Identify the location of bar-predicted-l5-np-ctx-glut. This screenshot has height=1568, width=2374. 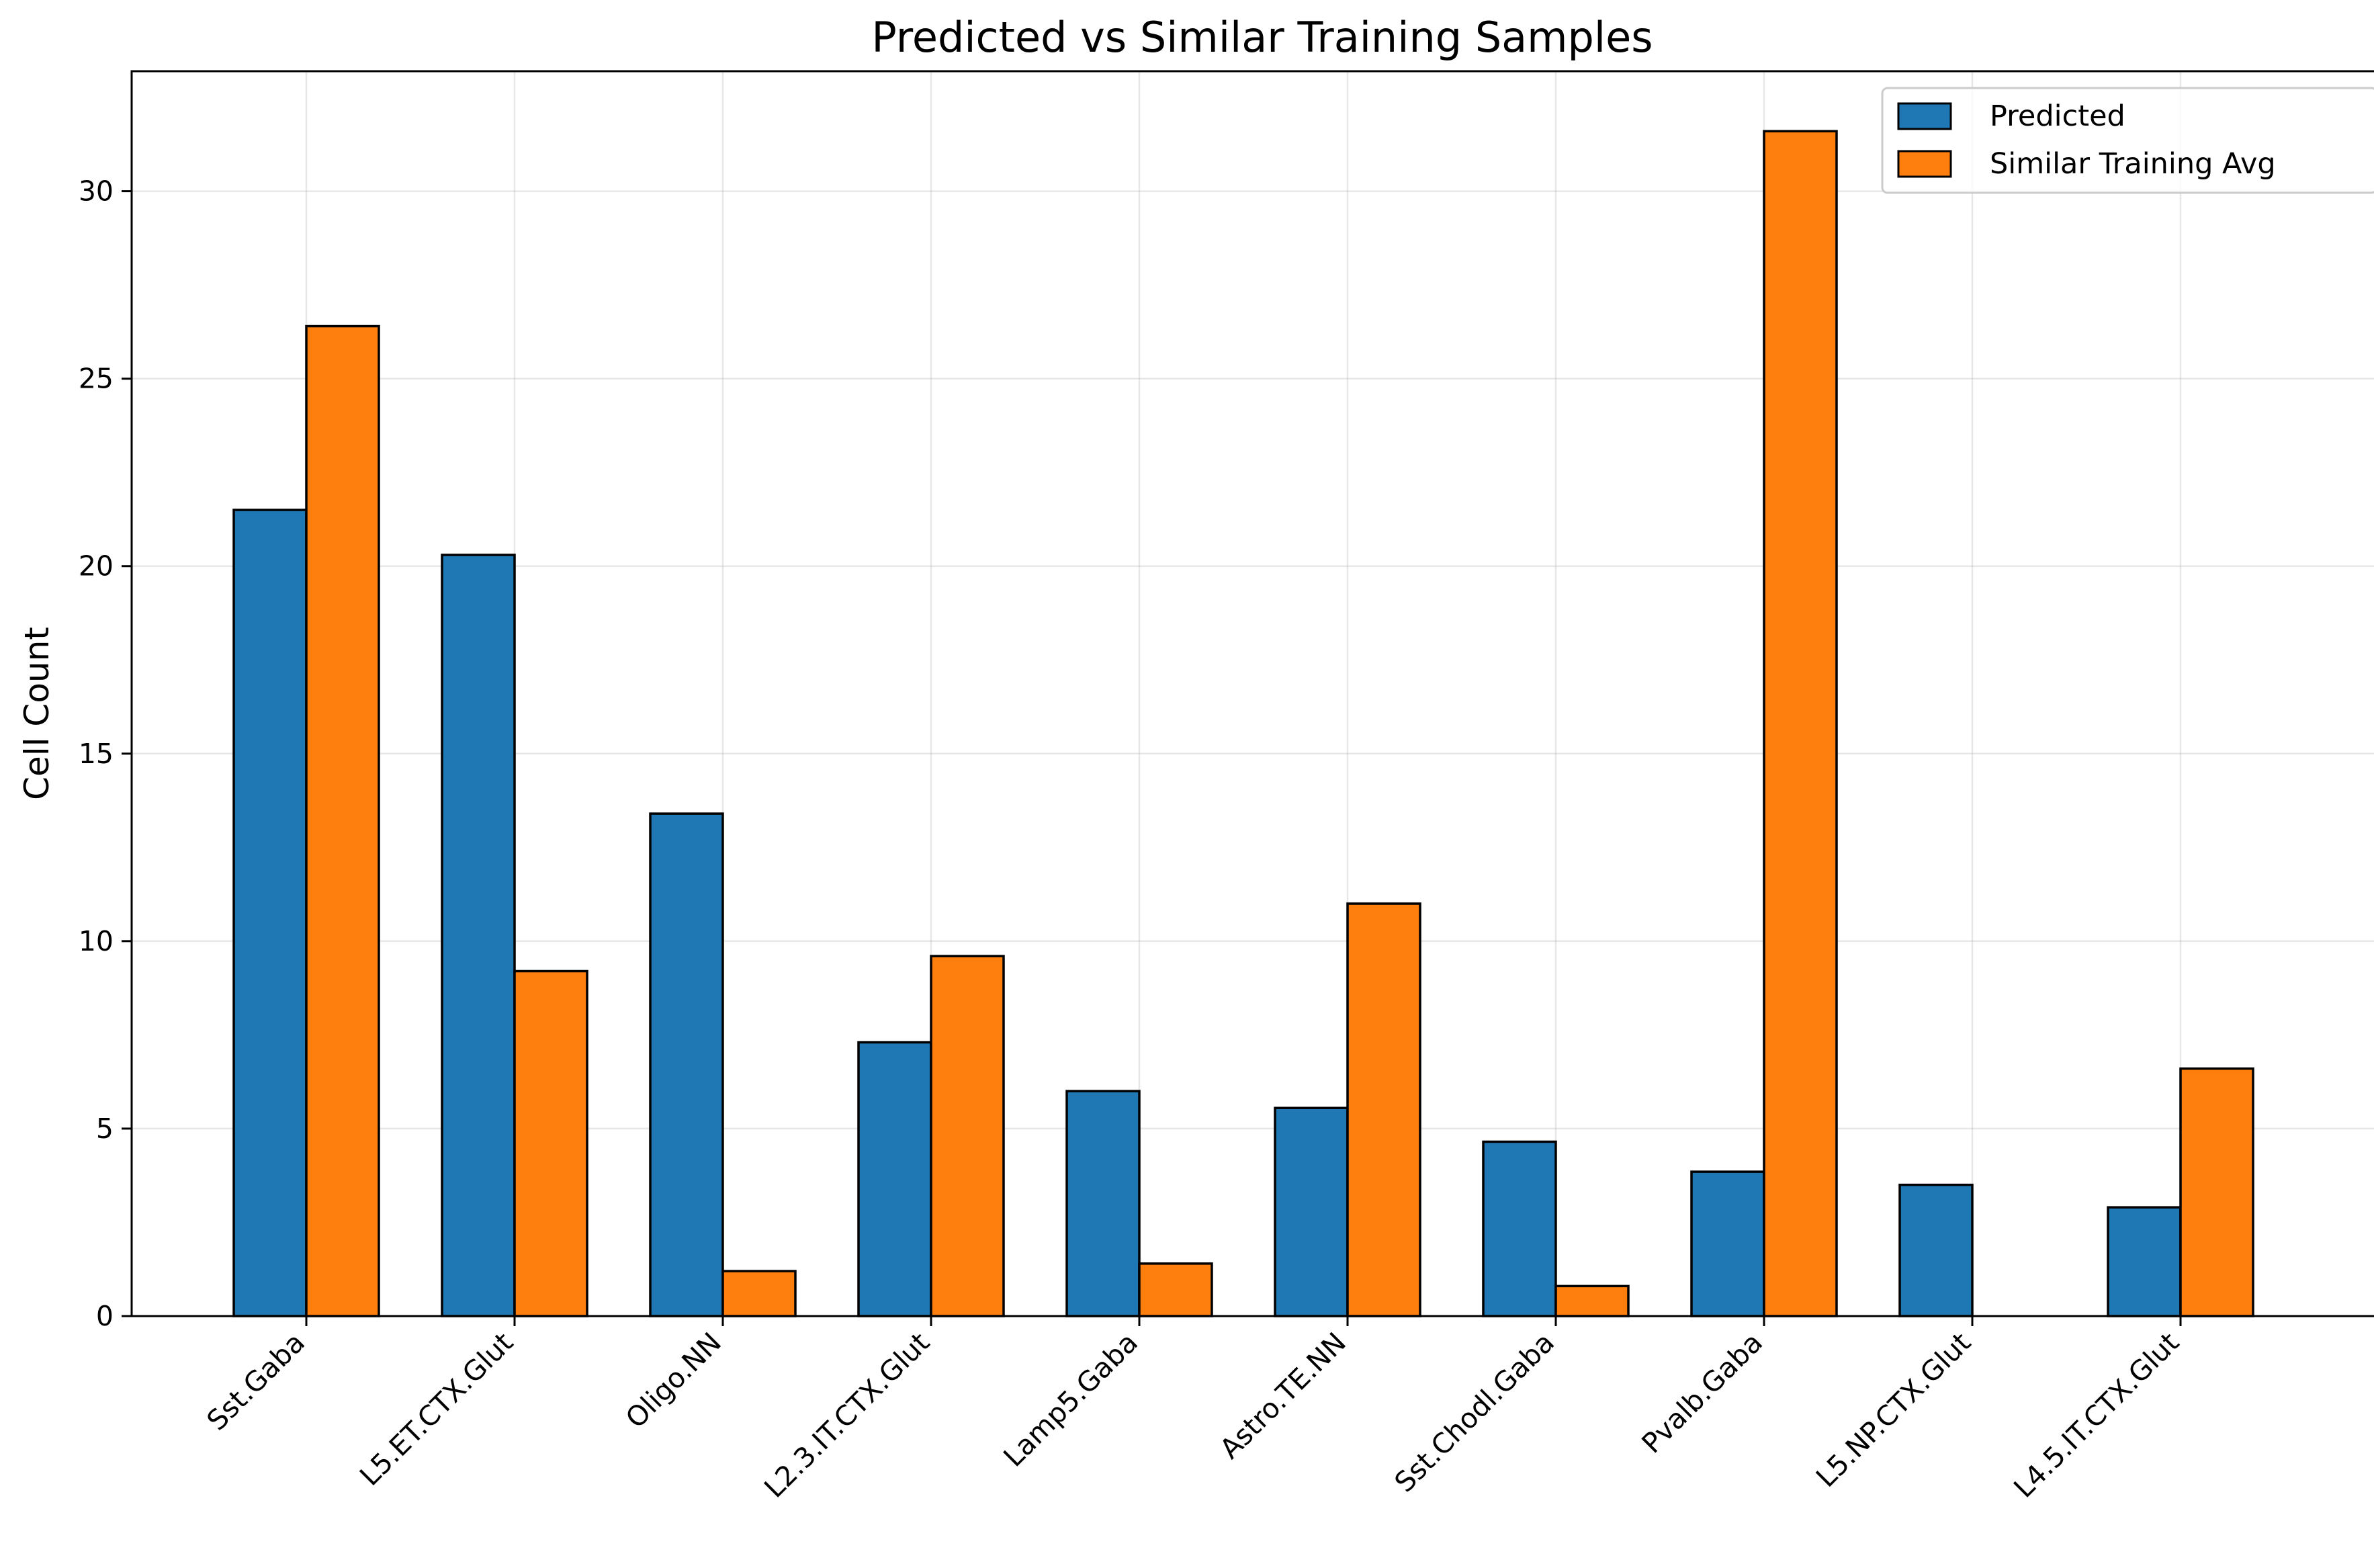
(1936, 1250).